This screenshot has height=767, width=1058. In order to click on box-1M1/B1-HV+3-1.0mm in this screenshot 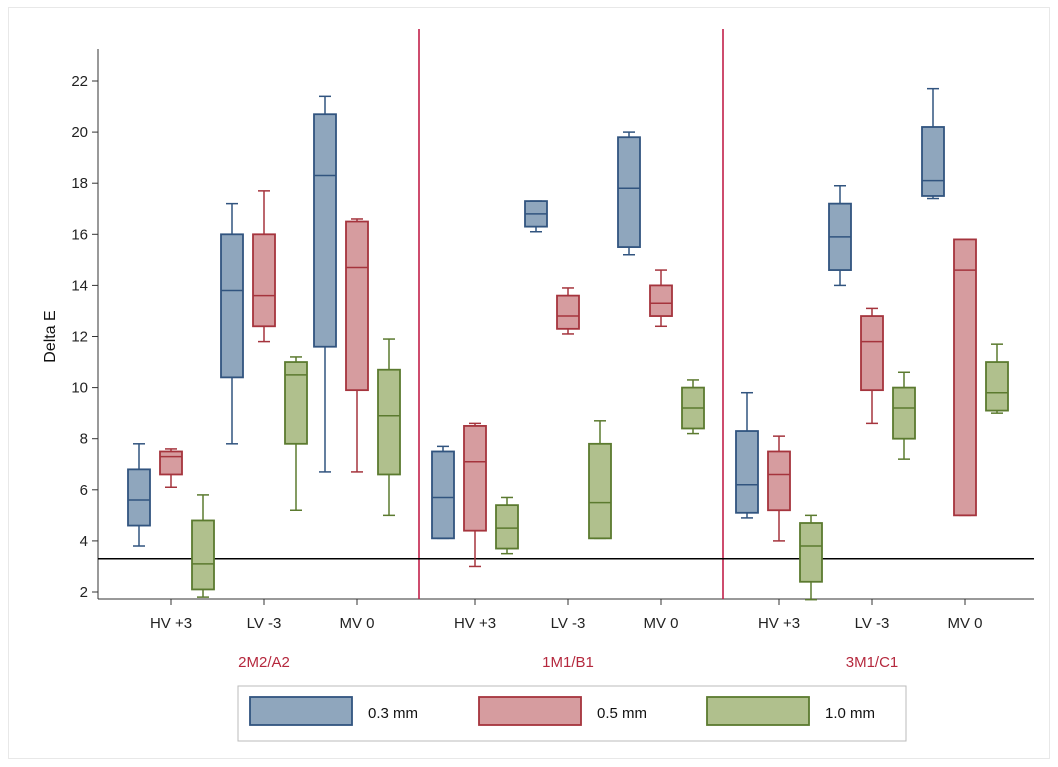, I will do `click(507, 525)`.